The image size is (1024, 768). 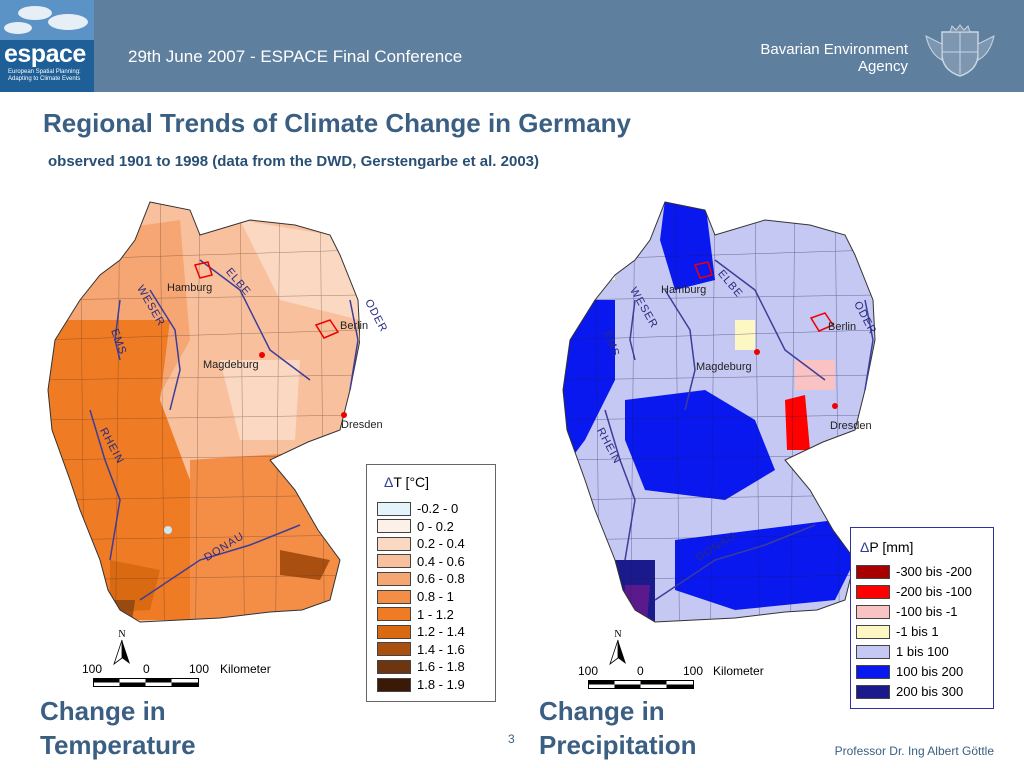 What do you see at coordinates (511, 739) in the screenshot?
I see `page-number: 3` at bounding box center [511, 739].